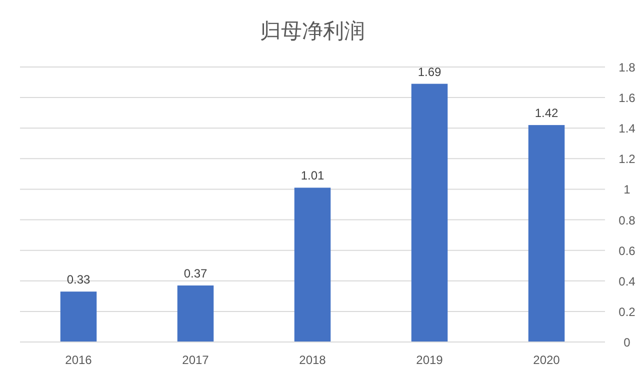  Describe the element at coordinates (78, 360) in the screenshot. I see `x-tick-label: 2016` at that location.